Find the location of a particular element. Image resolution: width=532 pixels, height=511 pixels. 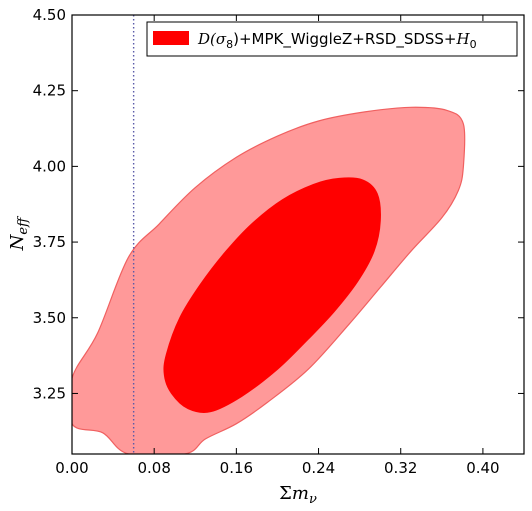

legend-middle: )+MPK_WiggleZ+RSD_SDSS+ is located at coordinates (344, 39).